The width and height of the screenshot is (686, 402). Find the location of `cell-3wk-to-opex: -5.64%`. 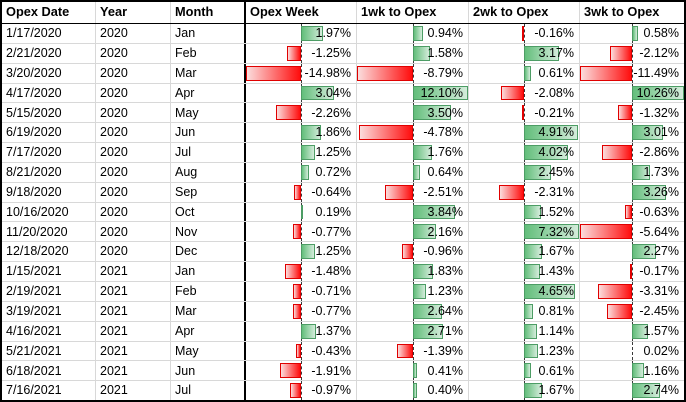

cell-3wk-to-opex: -5.64% is located at coordinates (632, 232).